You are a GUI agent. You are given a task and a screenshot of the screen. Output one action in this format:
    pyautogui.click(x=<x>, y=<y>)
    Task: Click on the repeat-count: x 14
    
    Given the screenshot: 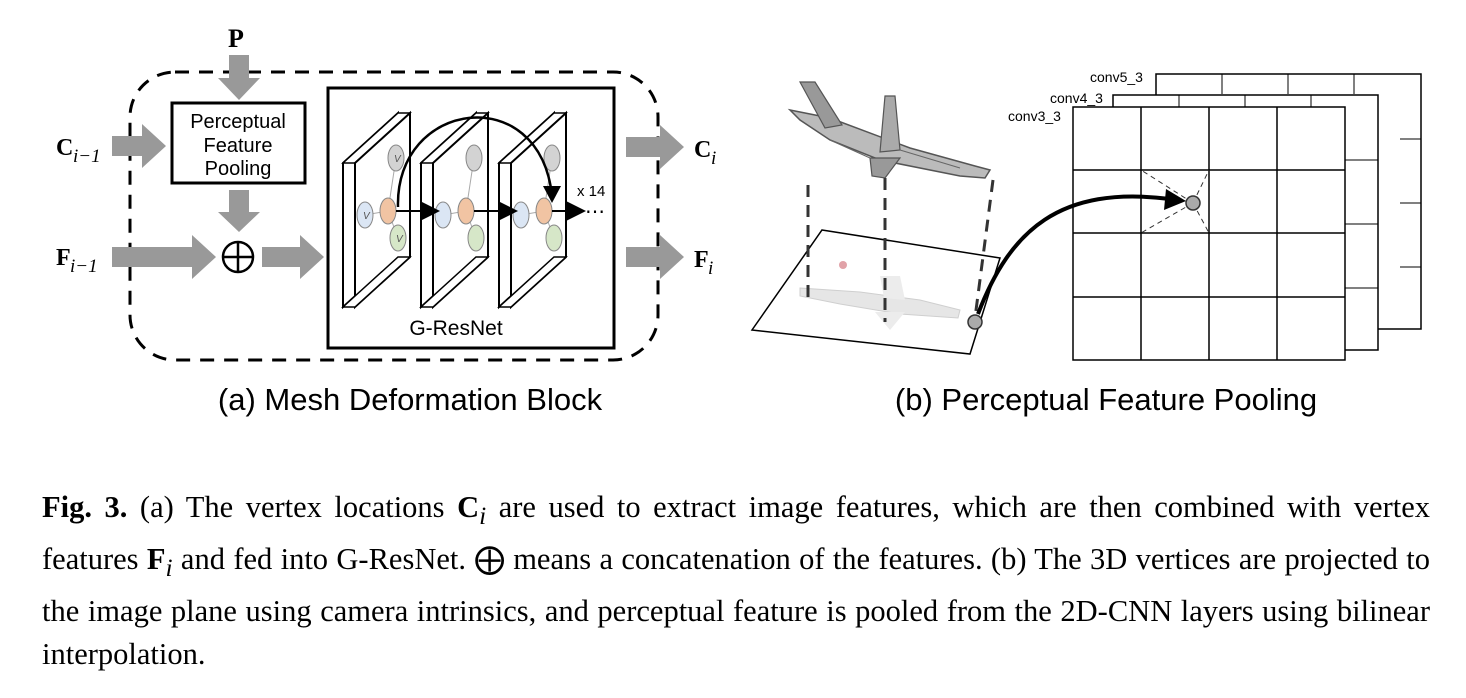 What is the action you would take?
    pyautogui.click(x=591, y=191)
    